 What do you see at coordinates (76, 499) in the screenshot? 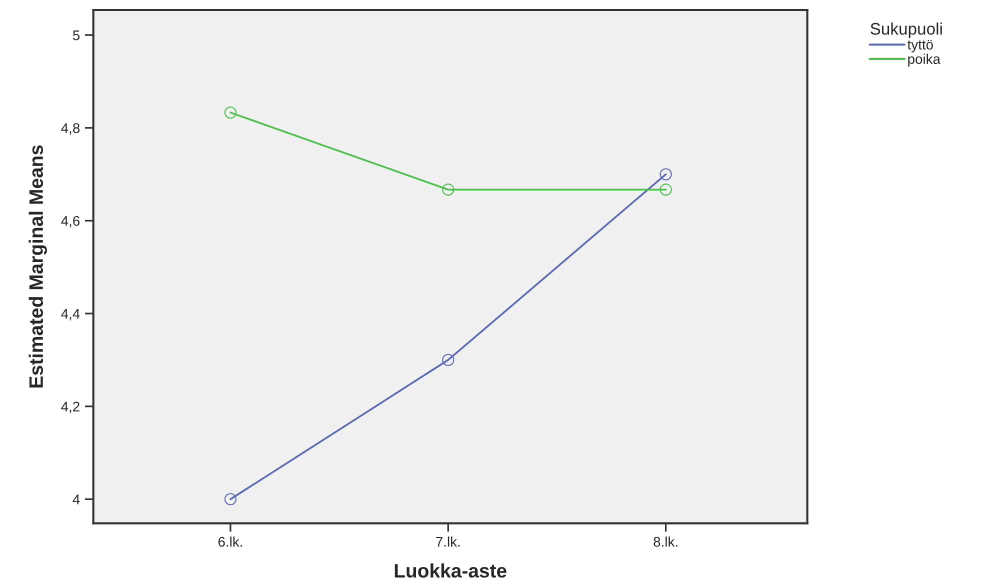
I see `y-tick-label: 4` at bounding box center [76, 499].